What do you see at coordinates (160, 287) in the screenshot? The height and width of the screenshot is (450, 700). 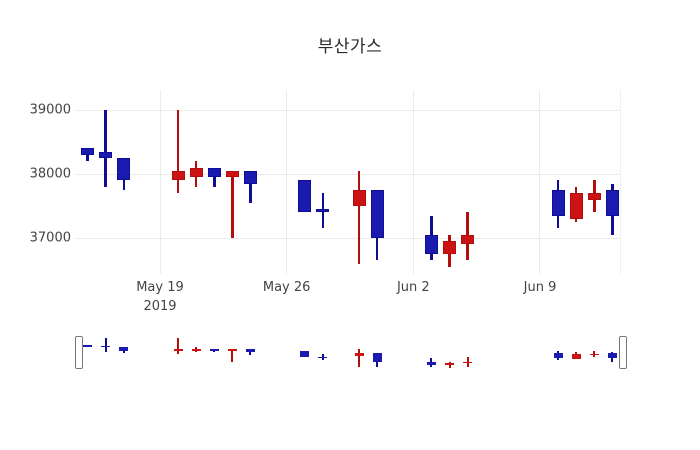 I see `x-axis-tick-label: May 19` at bounding box center [160, 287].